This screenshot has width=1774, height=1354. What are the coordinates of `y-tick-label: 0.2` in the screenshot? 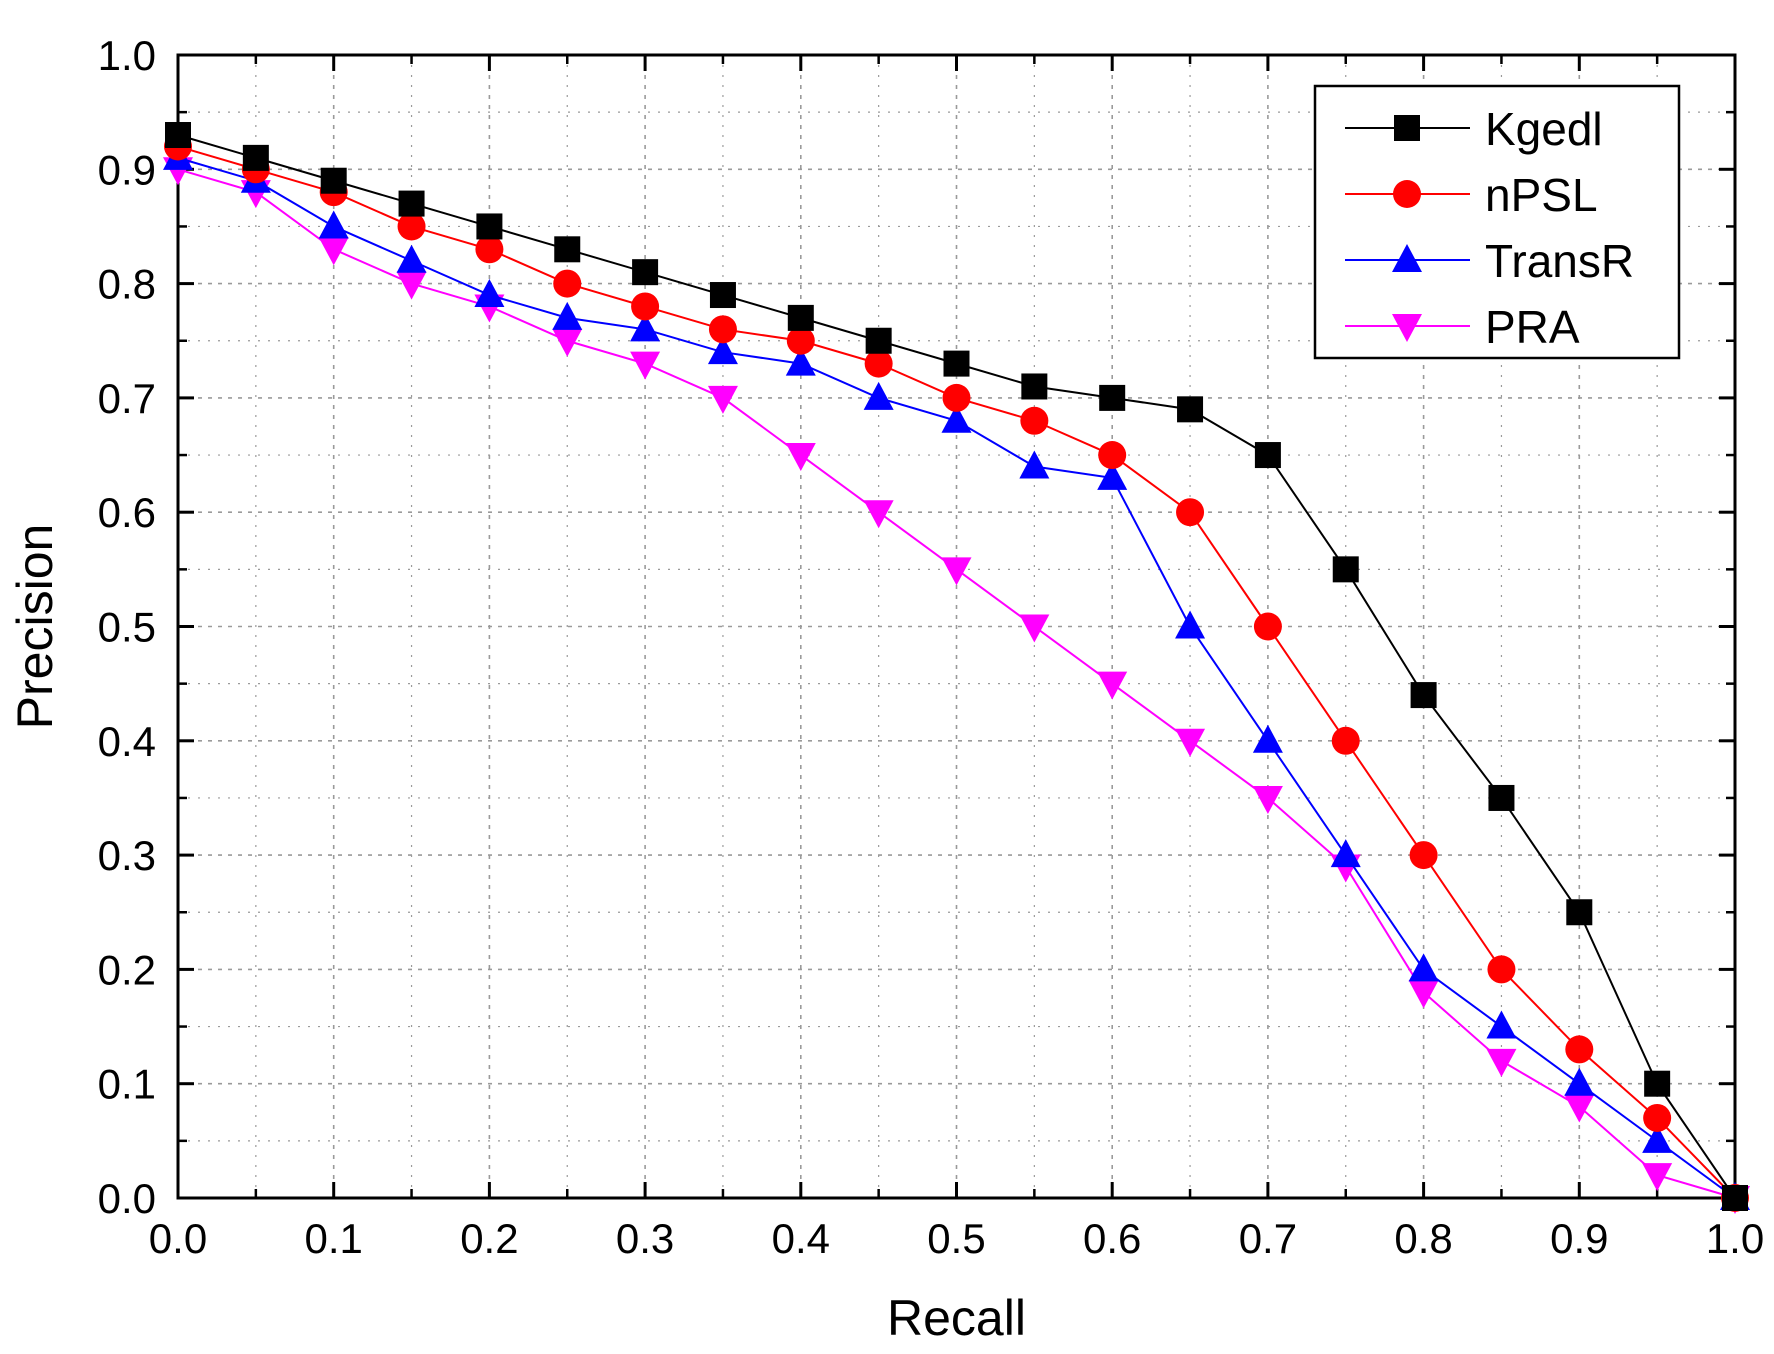 It's located at (127, 969).